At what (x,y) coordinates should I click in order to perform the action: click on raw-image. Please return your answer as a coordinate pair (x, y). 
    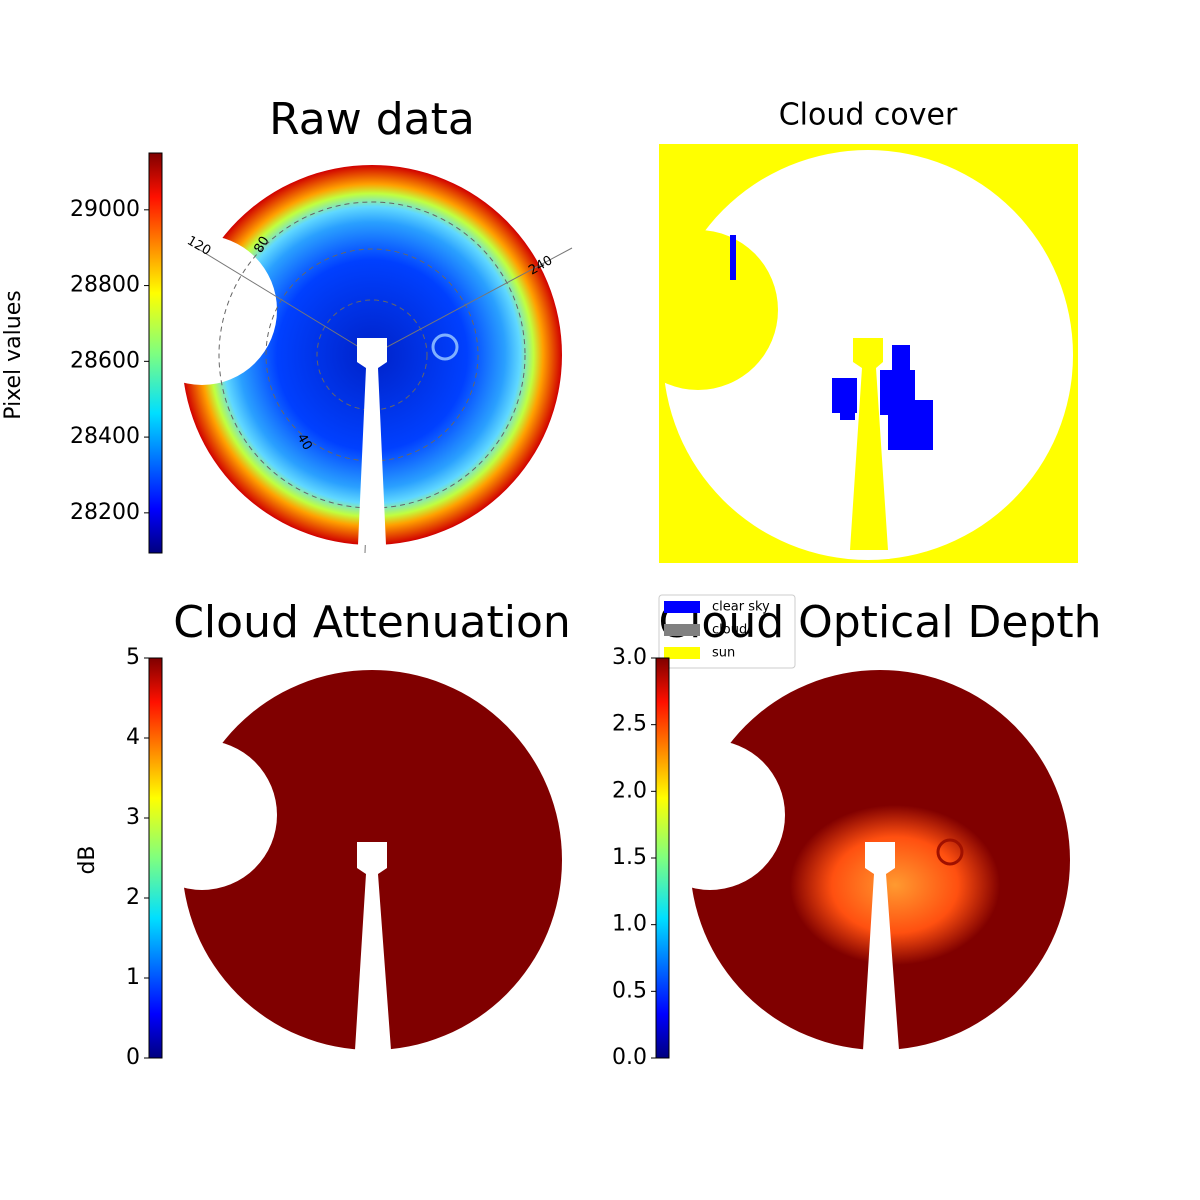
    Looking at the image, I should click on (350, 359).